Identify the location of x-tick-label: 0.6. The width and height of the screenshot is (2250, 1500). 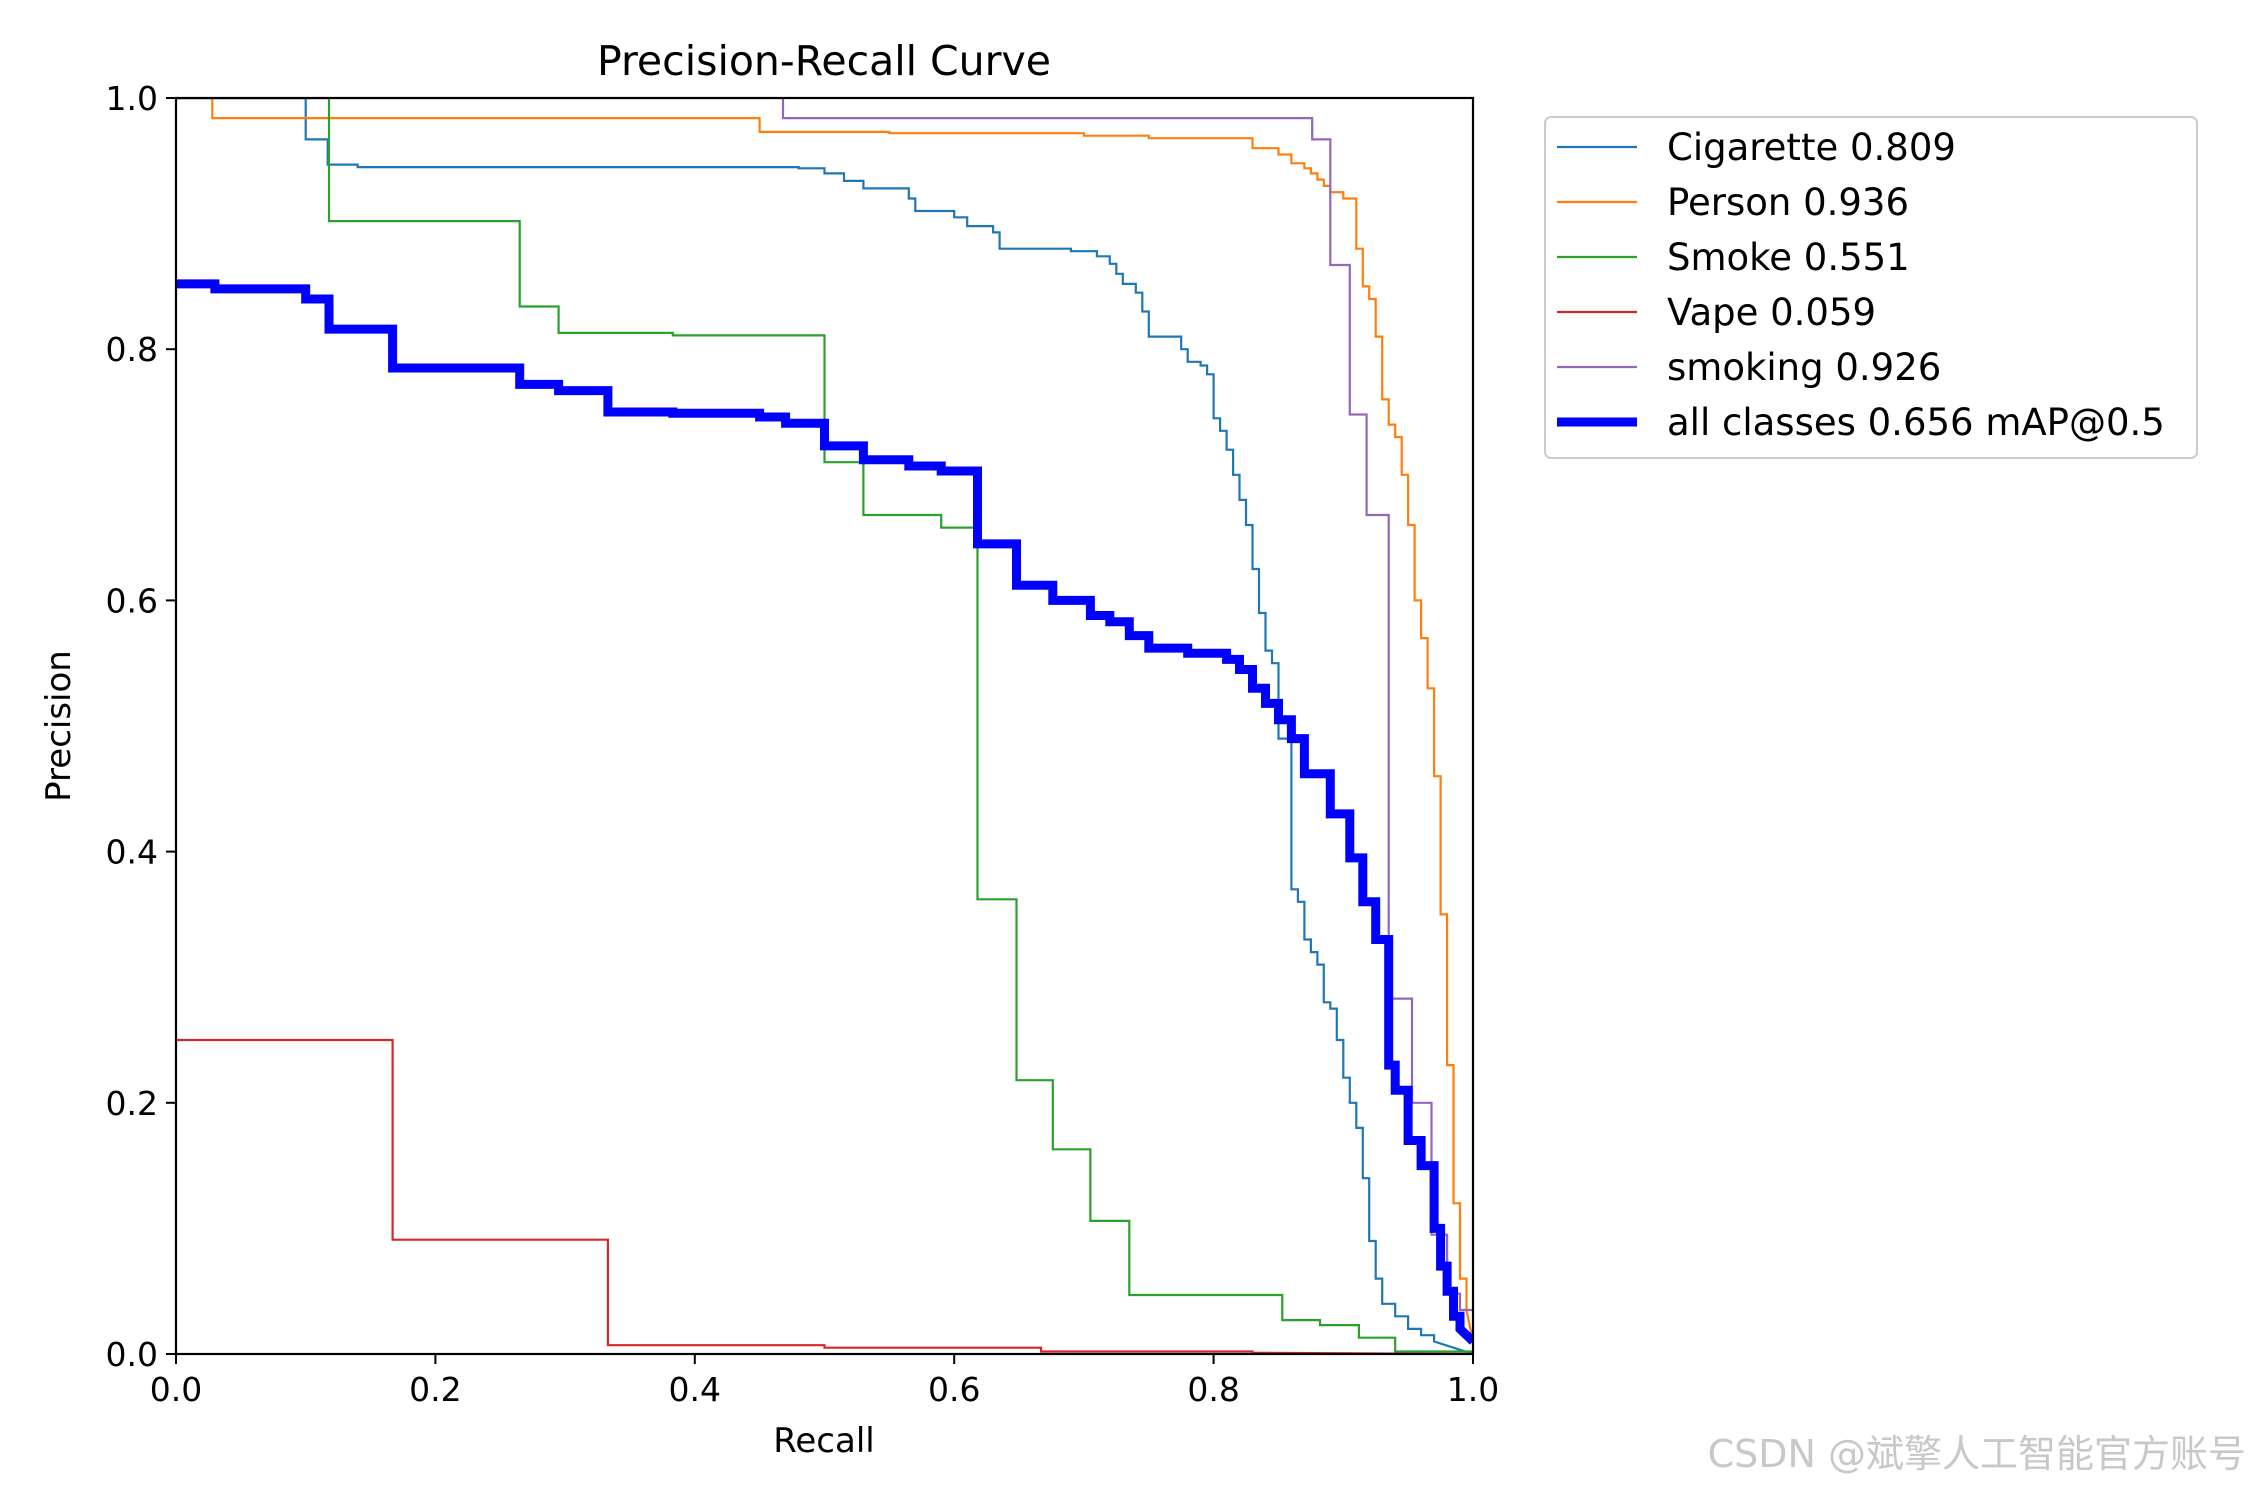
(954, 1389).